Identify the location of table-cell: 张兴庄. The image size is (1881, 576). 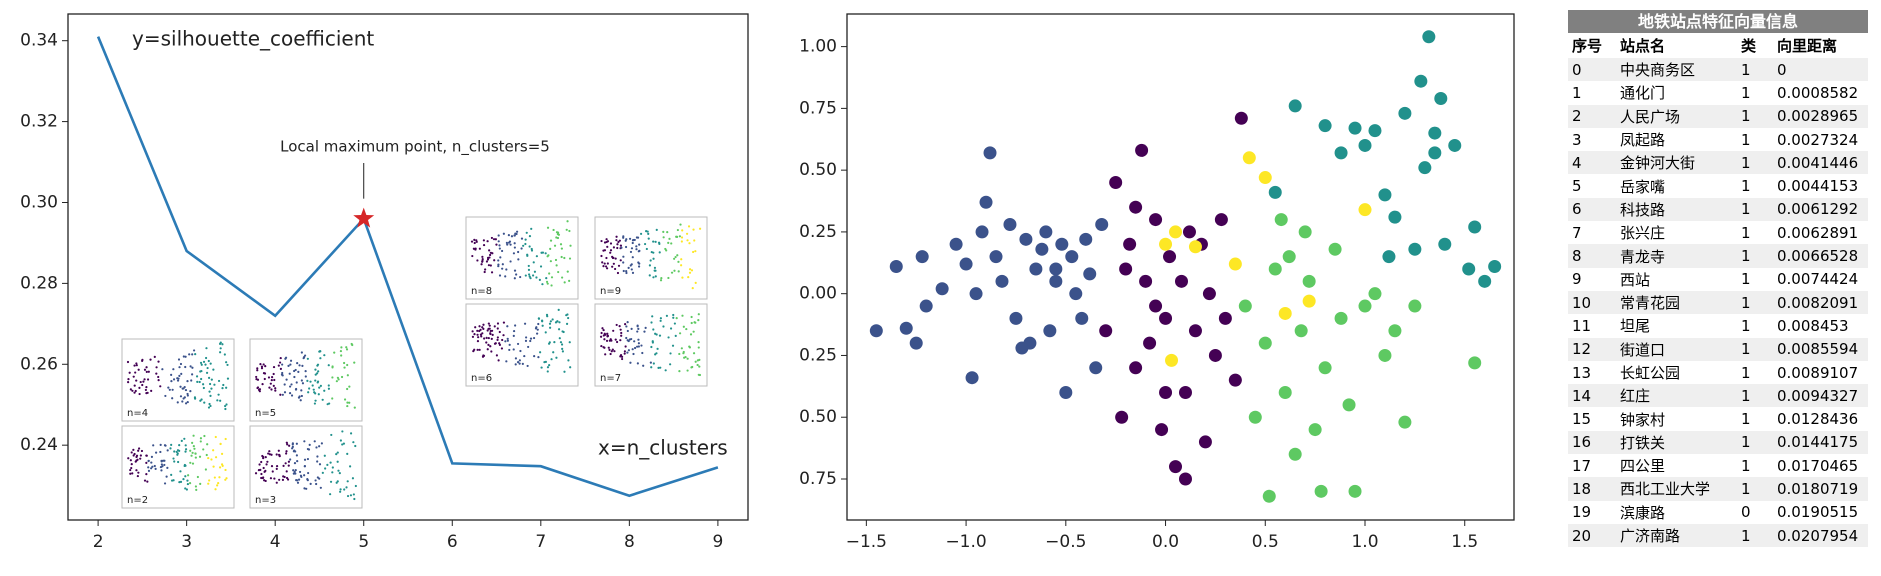
(1643, 233).